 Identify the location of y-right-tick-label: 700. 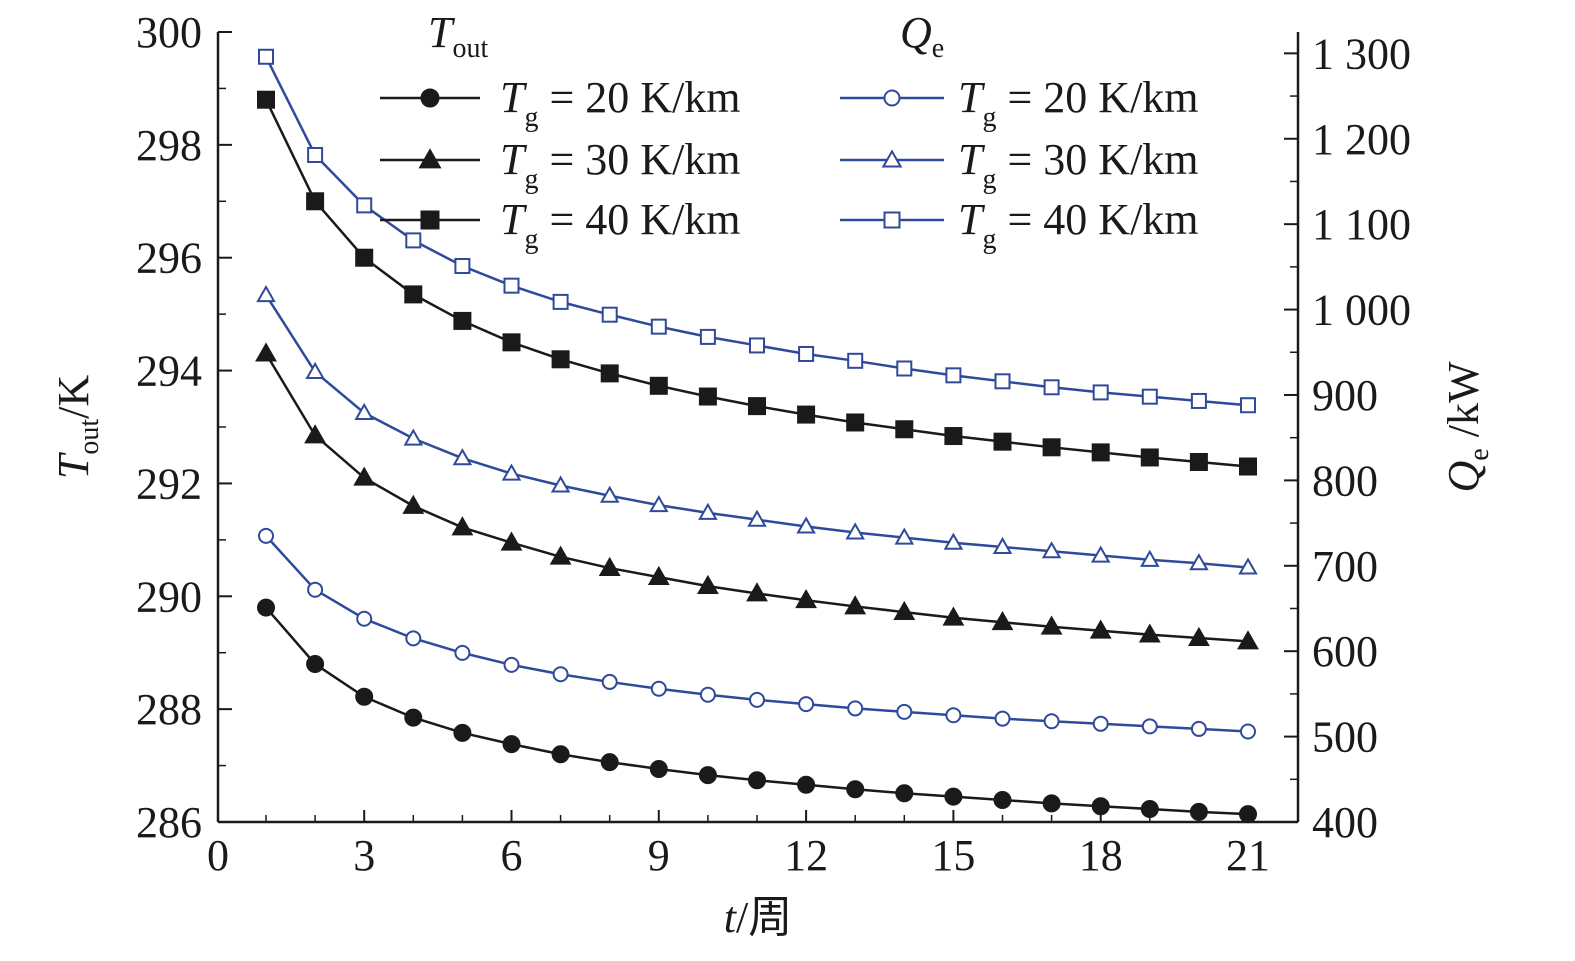
(1345, 566).